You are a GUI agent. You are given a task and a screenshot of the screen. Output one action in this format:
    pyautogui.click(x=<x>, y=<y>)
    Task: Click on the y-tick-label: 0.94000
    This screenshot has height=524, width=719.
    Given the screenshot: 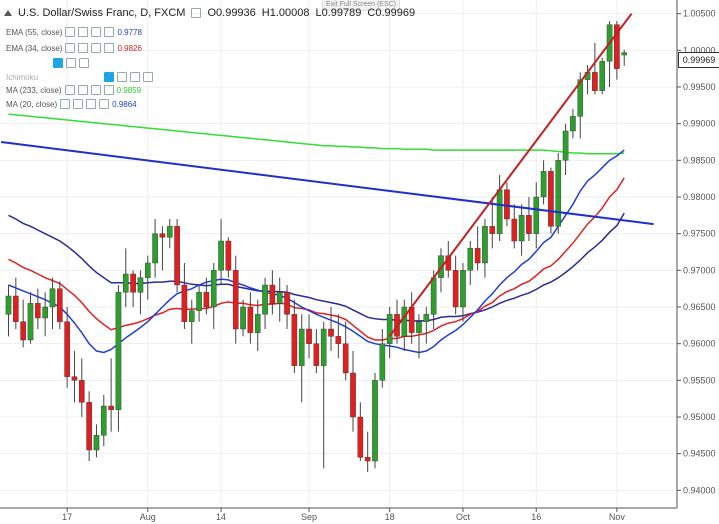 What is the action you would take?
    pyautogui.click(x=699, y=490)
    